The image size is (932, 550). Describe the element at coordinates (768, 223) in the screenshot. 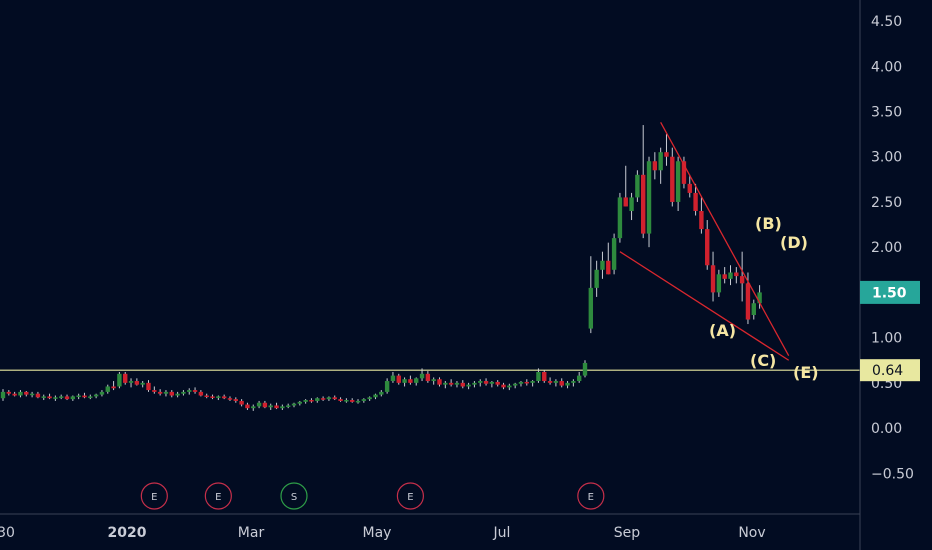

I see `wave-label-b: (B)` at that location.